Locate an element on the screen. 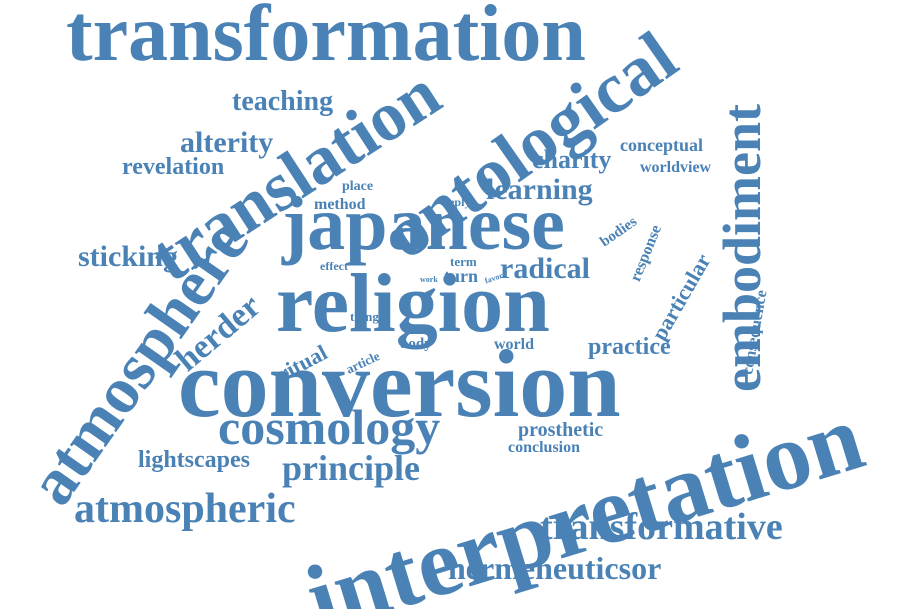 The height and width of the screenshot is (609, 900). word-religion: religion is located at coordinates (413, 303).